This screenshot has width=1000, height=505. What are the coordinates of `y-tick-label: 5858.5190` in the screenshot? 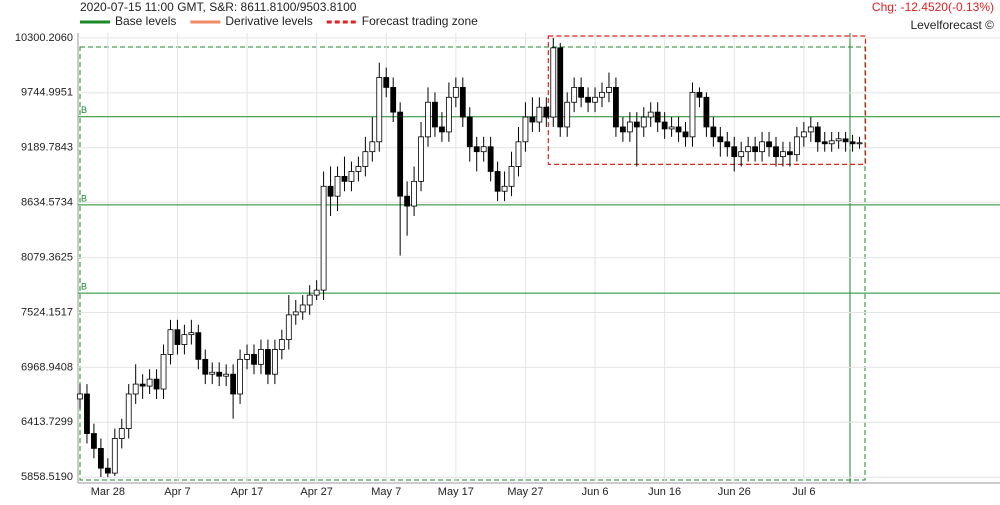 It's located at (47, 477).